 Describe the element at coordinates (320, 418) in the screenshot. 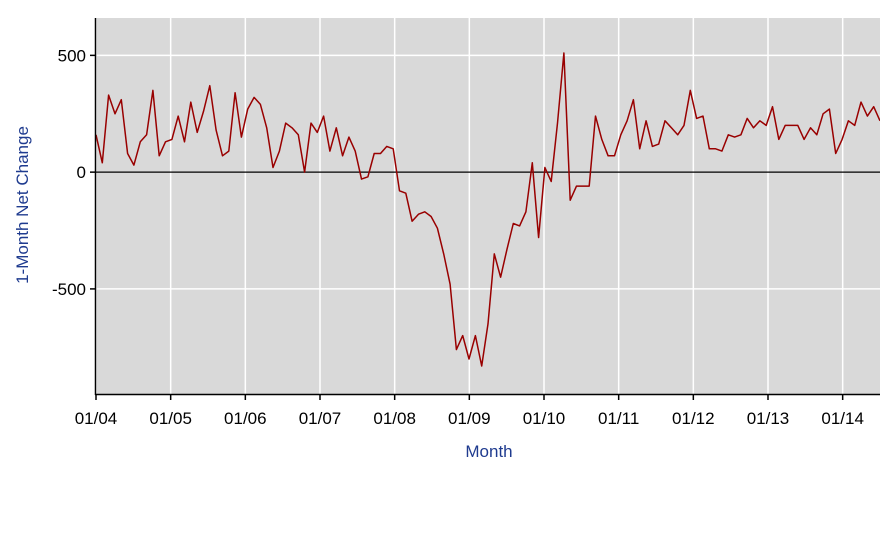

I see `x-tick-label: 01/07` at that location.